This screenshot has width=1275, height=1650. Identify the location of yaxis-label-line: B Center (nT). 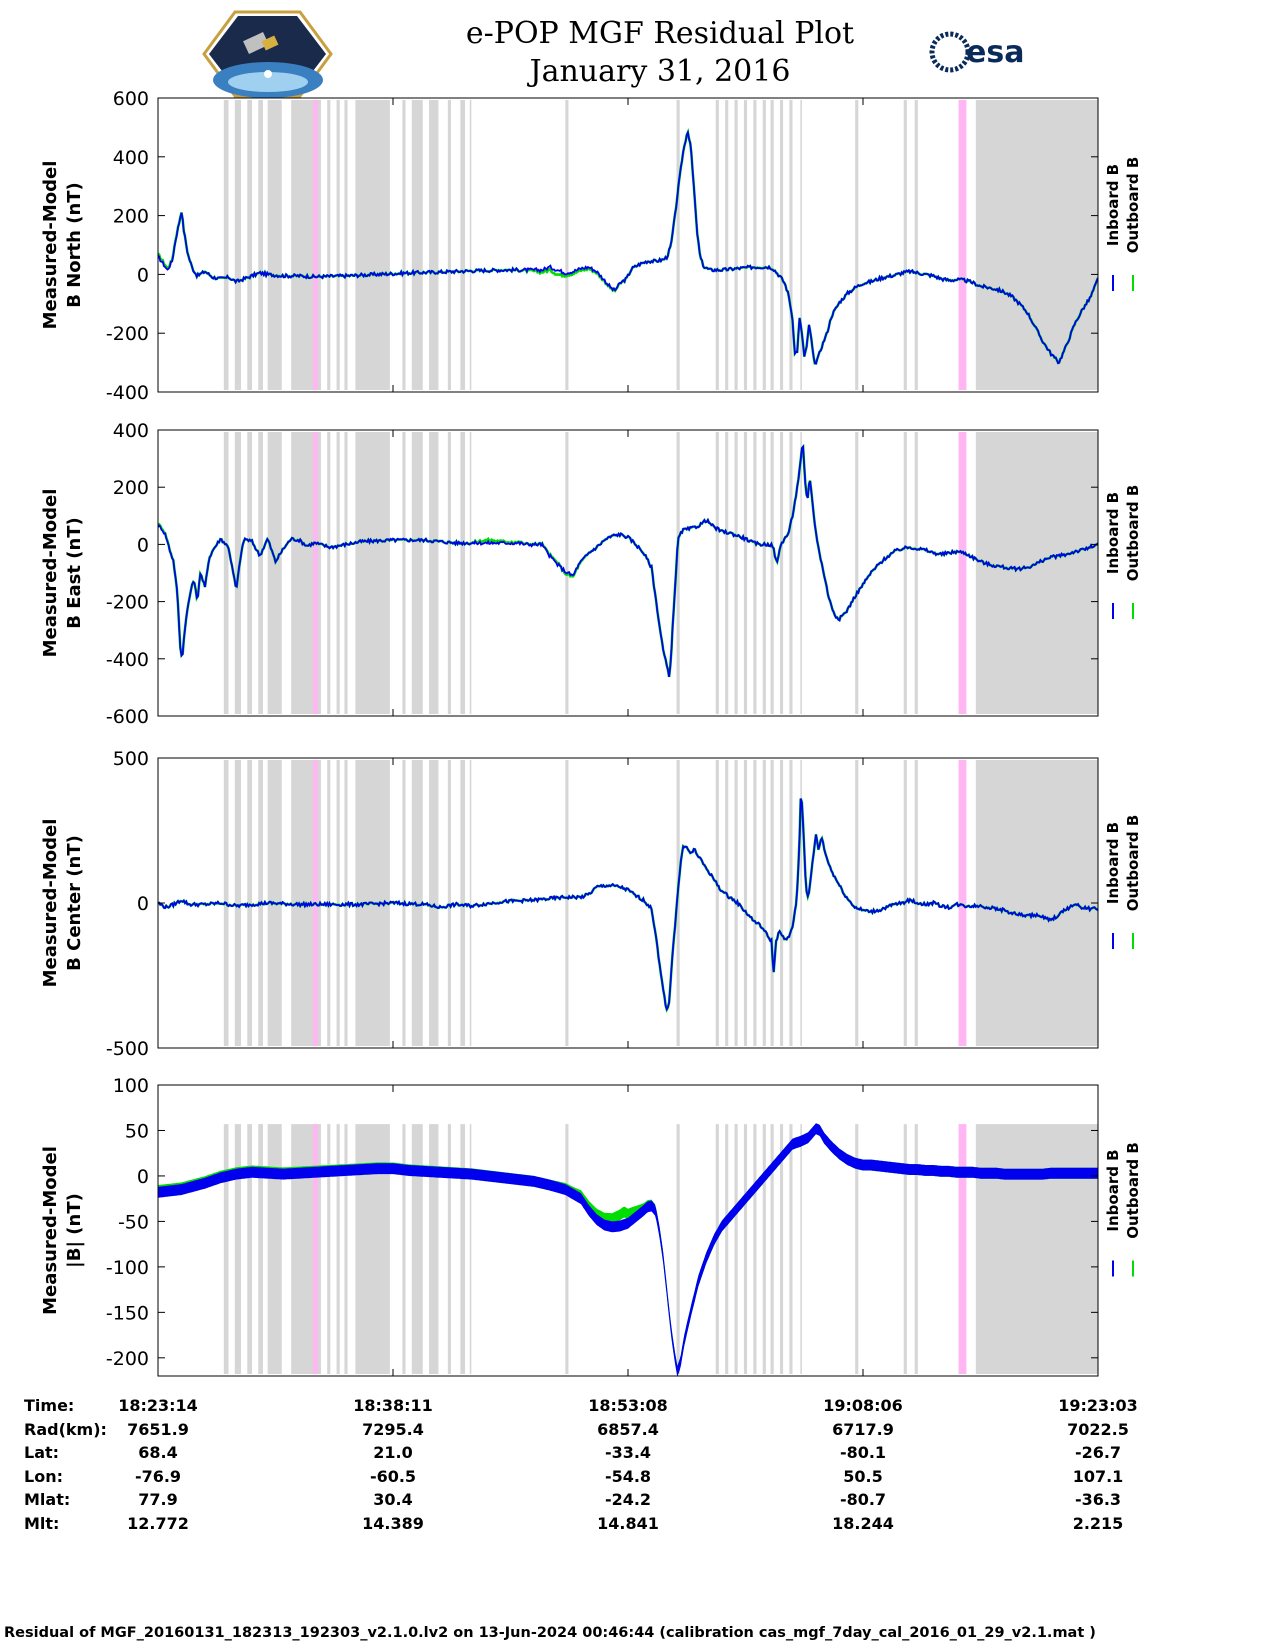
(74, 903).